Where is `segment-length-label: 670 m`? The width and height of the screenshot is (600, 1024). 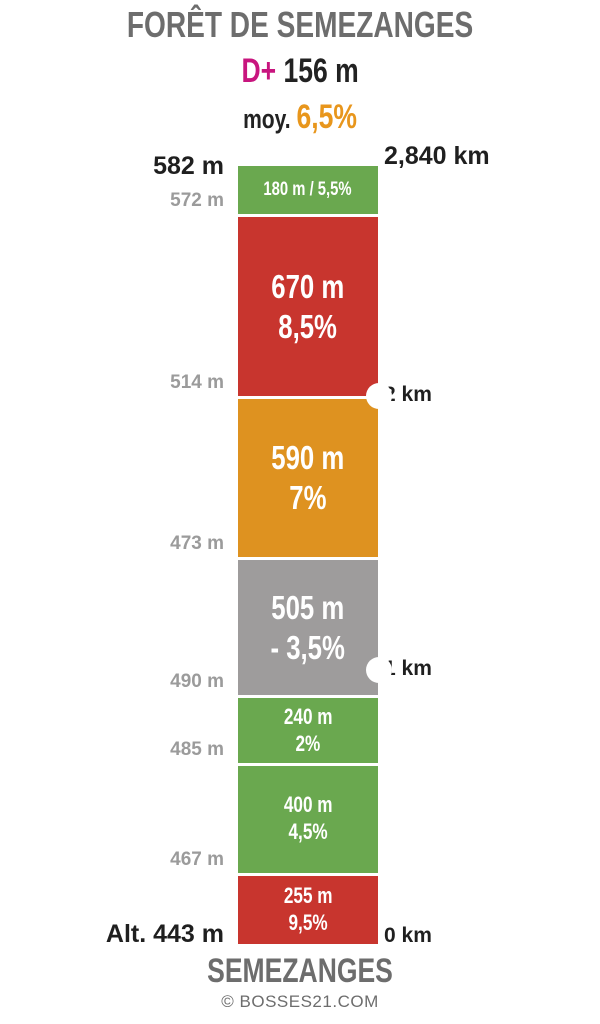 segment-length-label: 670 m is located at coordinates (308, 286).